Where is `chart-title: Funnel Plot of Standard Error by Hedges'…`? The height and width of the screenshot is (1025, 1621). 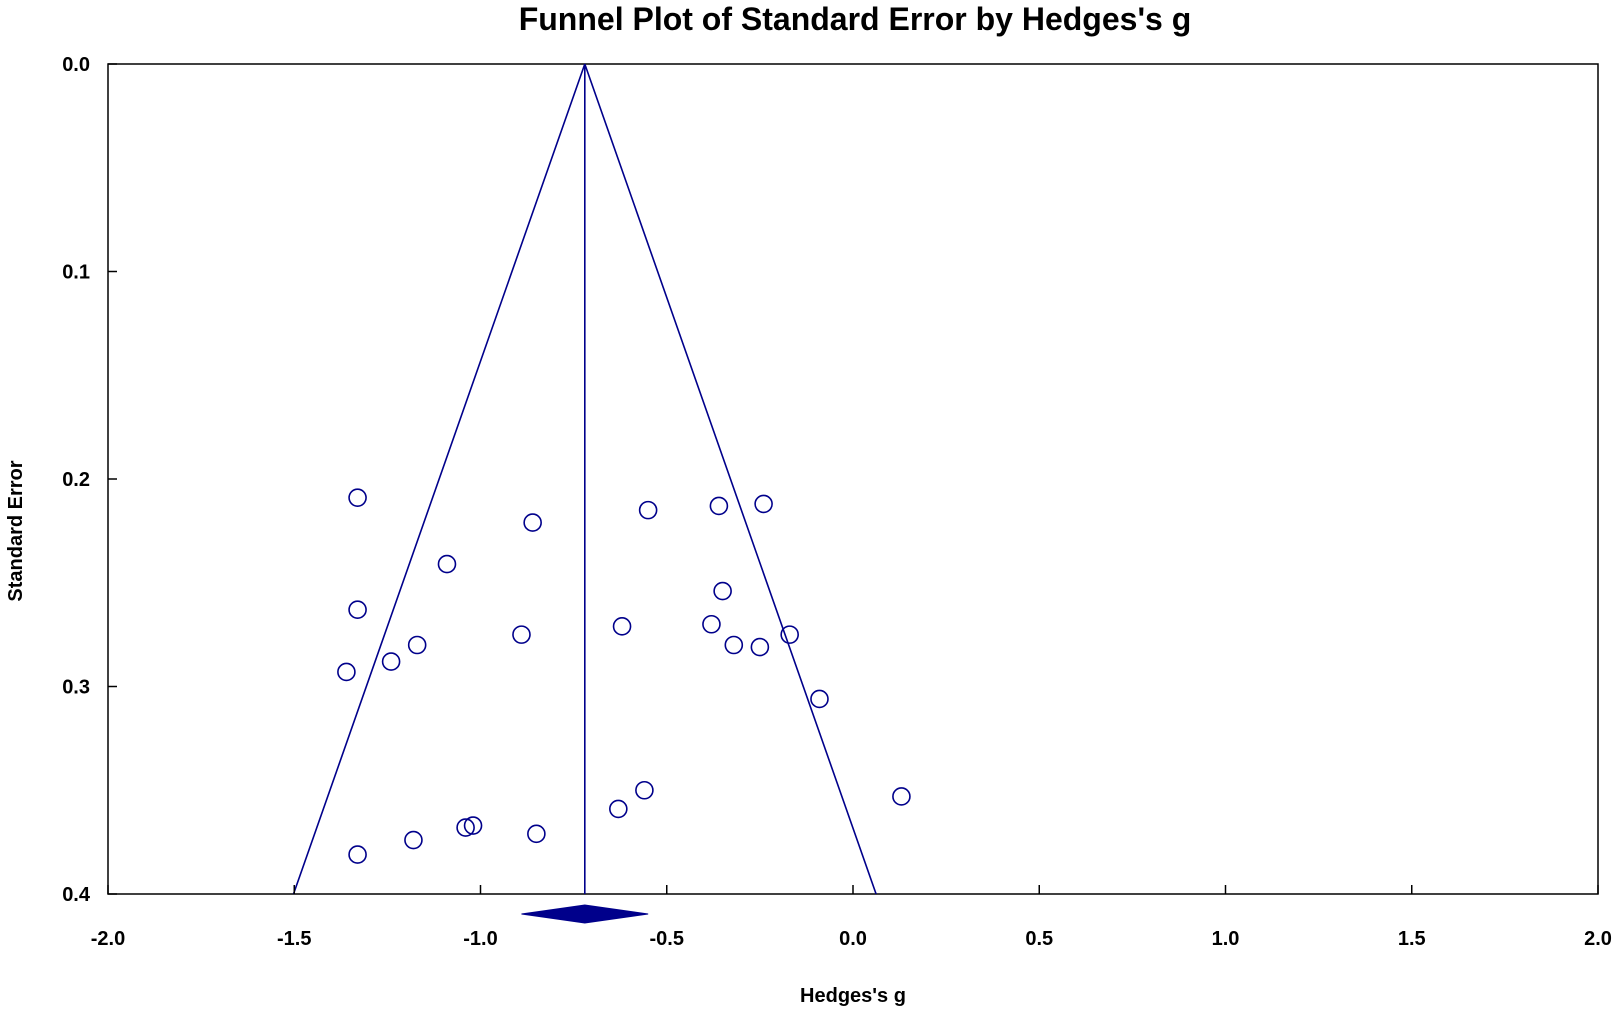
chart-title: Funnel Plot of Standard Error by Hedges'… is located at coordinates (855, 19).